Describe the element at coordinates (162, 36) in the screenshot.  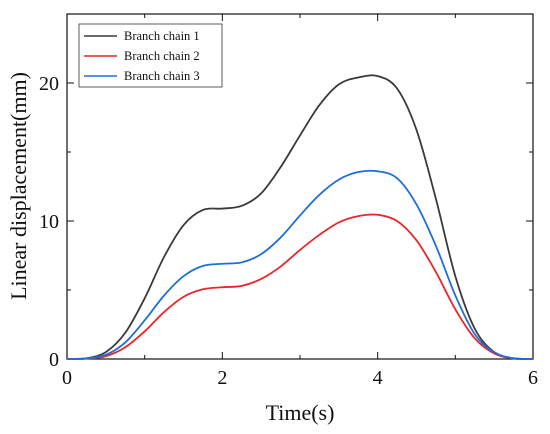
I see `legend-label-branch-chain-1: Branch chain 1` at that location.